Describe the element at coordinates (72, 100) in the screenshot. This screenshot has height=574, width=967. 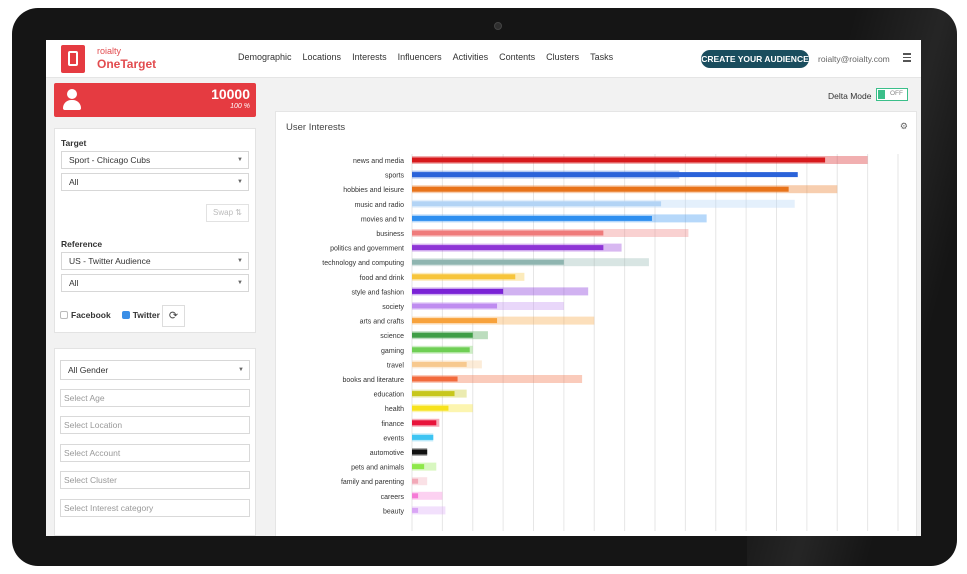
I see `user-icon` at that location.